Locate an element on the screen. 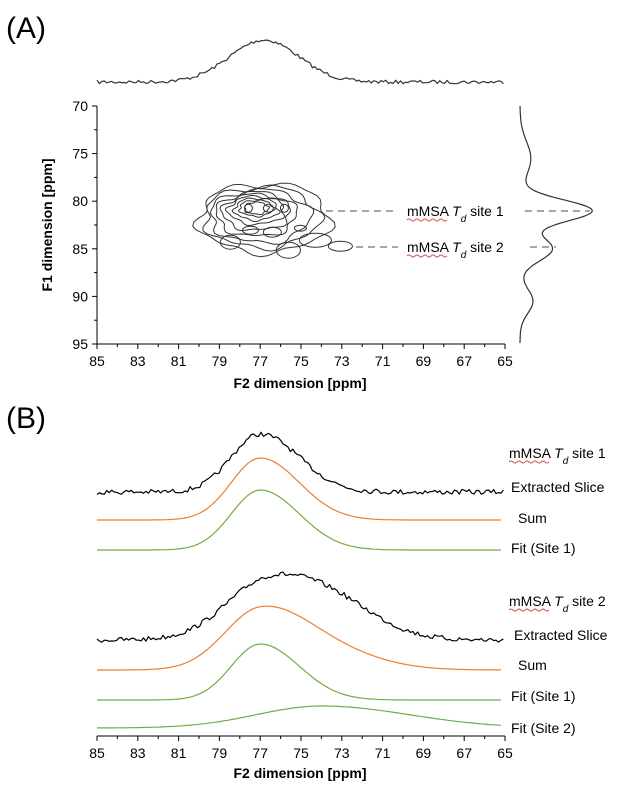  f2-a-tick-label-5: 75 is located at coordinates (301, 361).